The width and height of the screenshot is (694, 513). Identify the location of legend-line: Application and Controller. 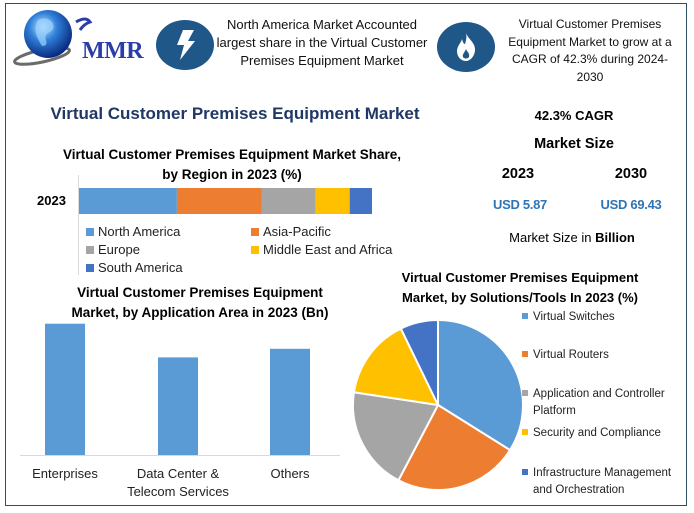
(593, 394).